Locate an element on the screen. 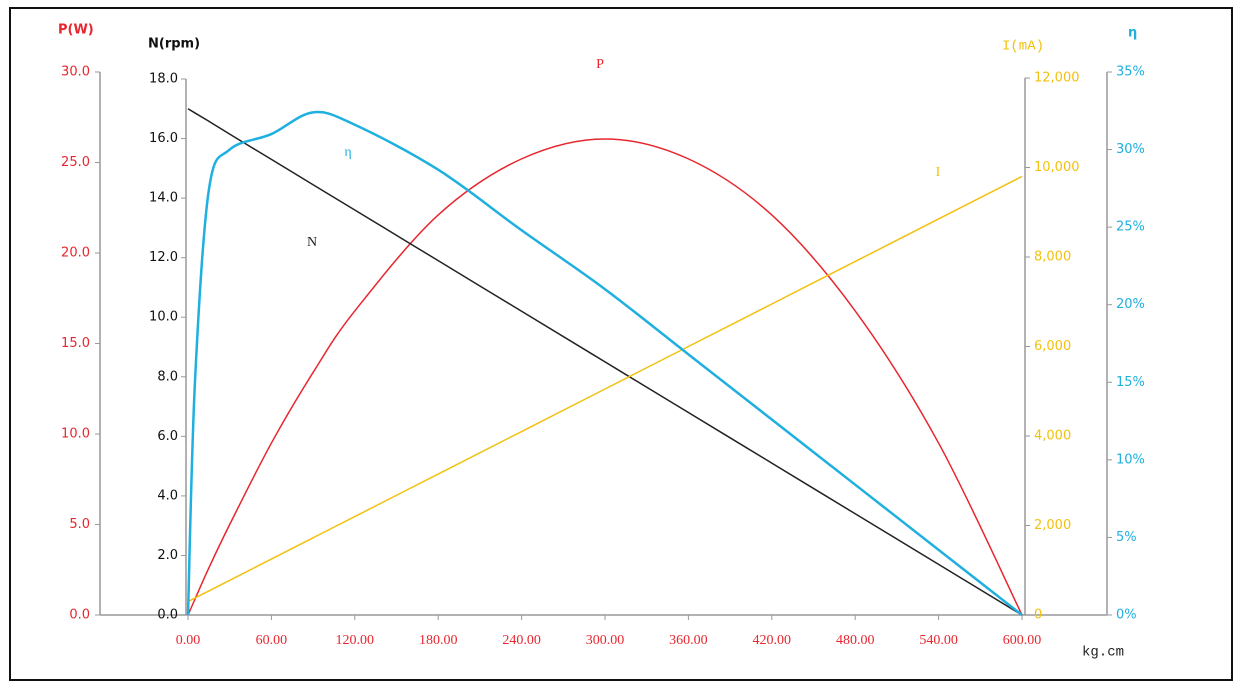  x-axis-label: kg.cm is located at coordinates (1103, 653).